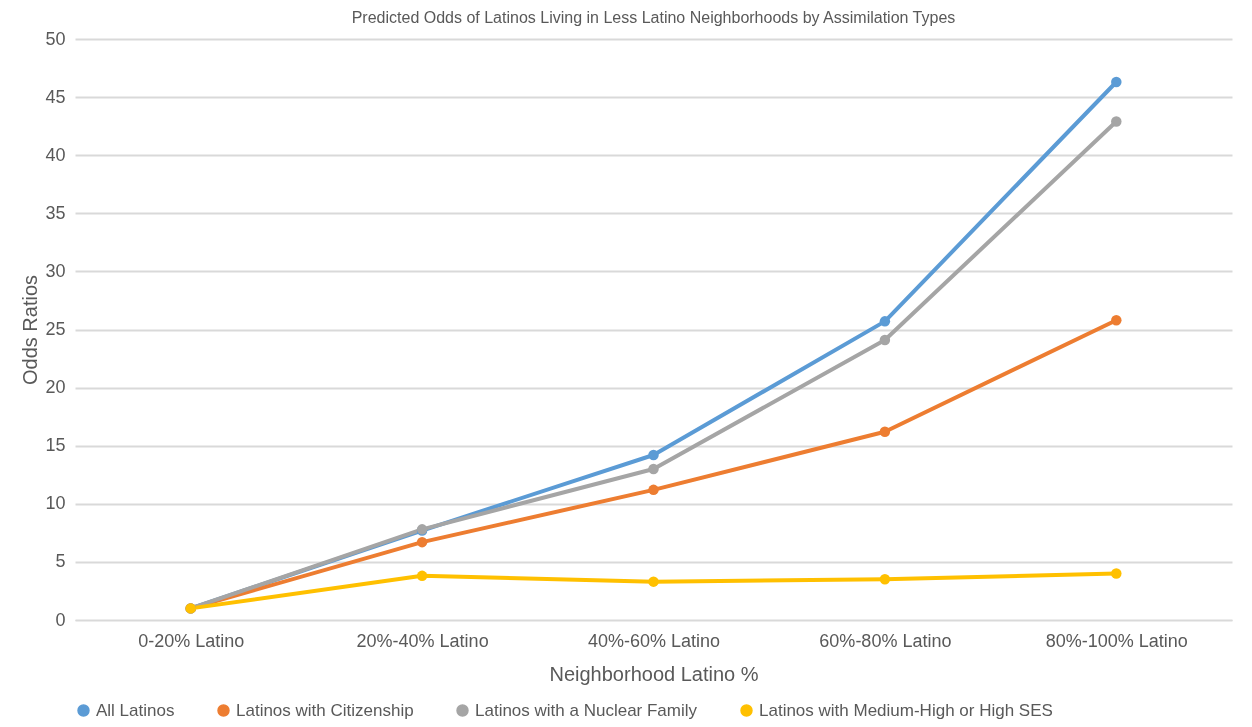 The width and height of the screenshot is (1252, 727). Describe the element at coordinates (55, 270) in the screenshot. I see `y-tick-label: 30` at that location.